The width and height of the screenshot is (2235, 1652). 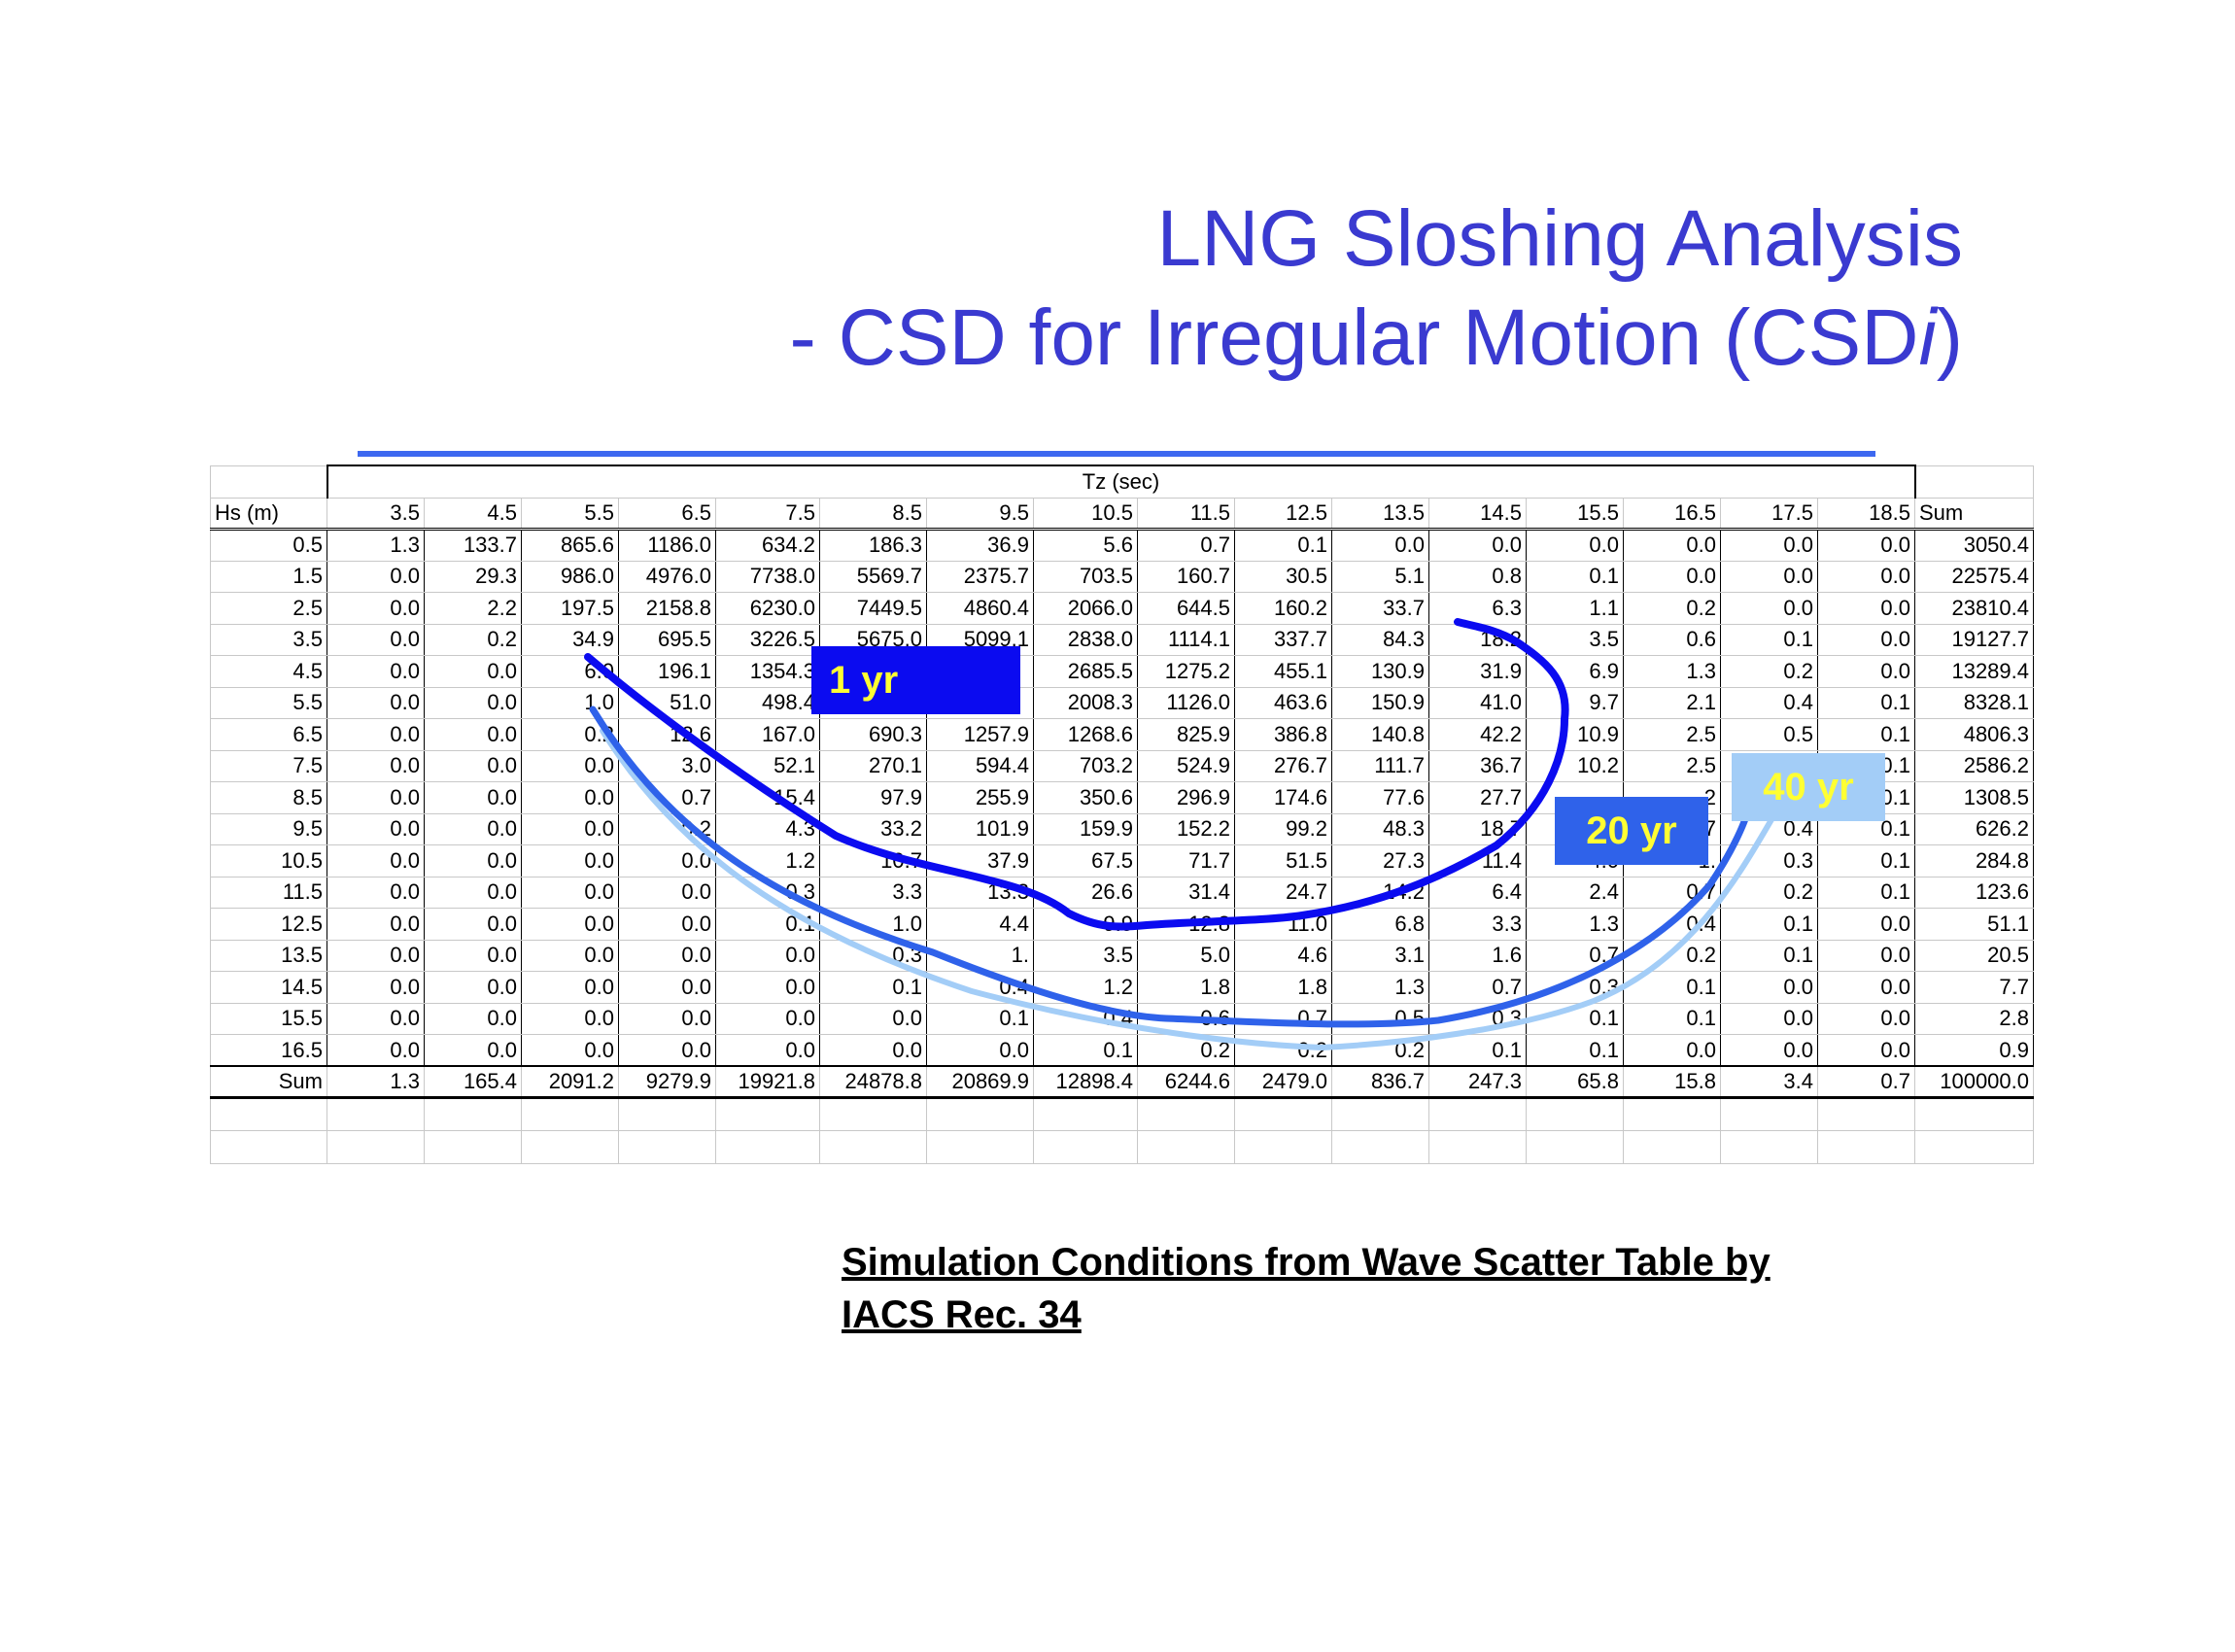 I want to click on table-cell: 160.7, so click(x=1186, y=577).